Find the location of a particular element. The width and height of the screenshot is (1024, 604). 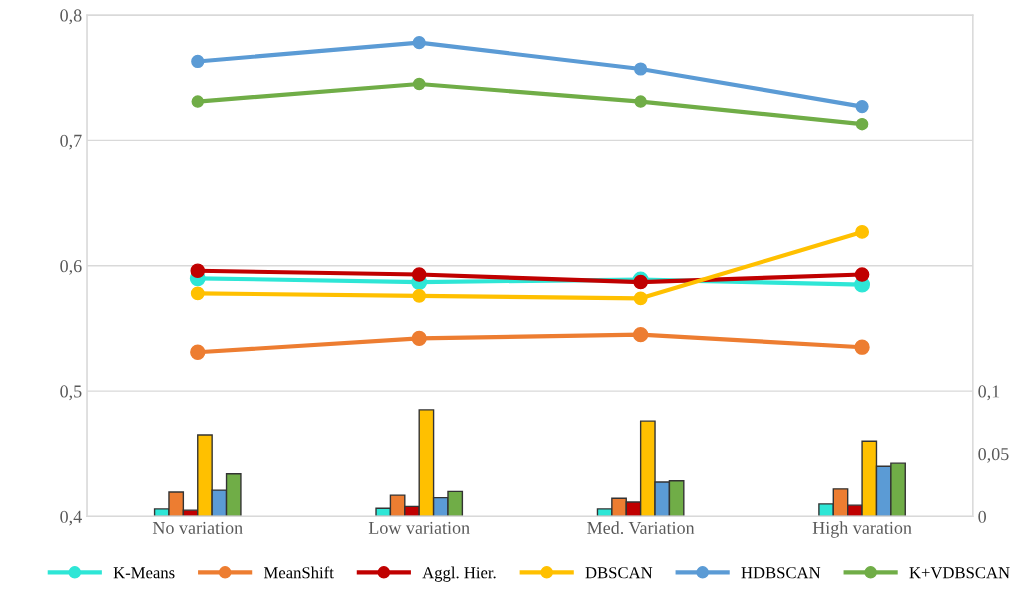

y-tick-label: 0,8 is located at coordinates (71, 17).